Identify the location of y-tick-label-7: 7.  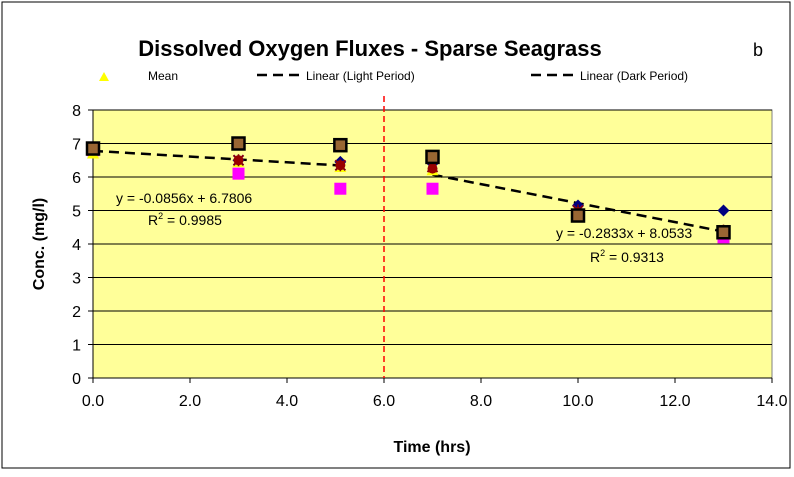
(76, 145).